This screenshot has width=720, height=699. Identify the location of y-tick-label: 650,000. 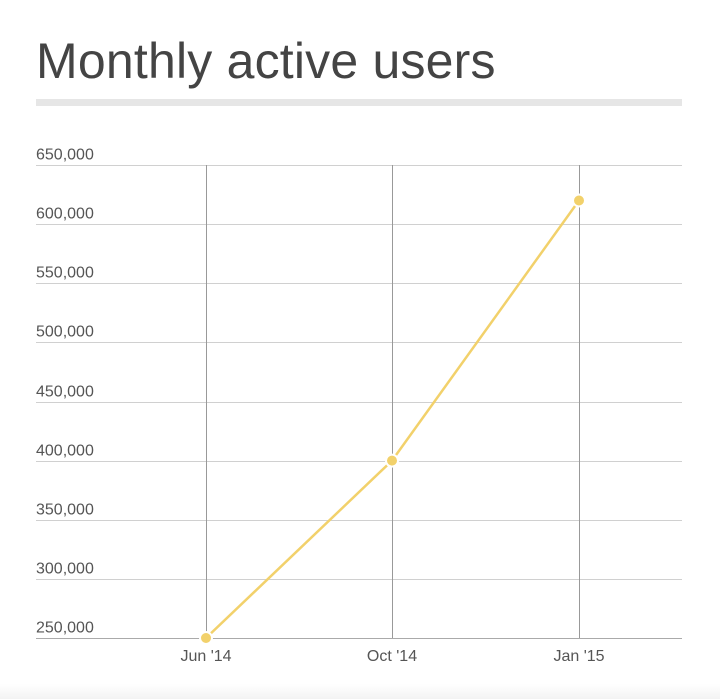
(65, 155).